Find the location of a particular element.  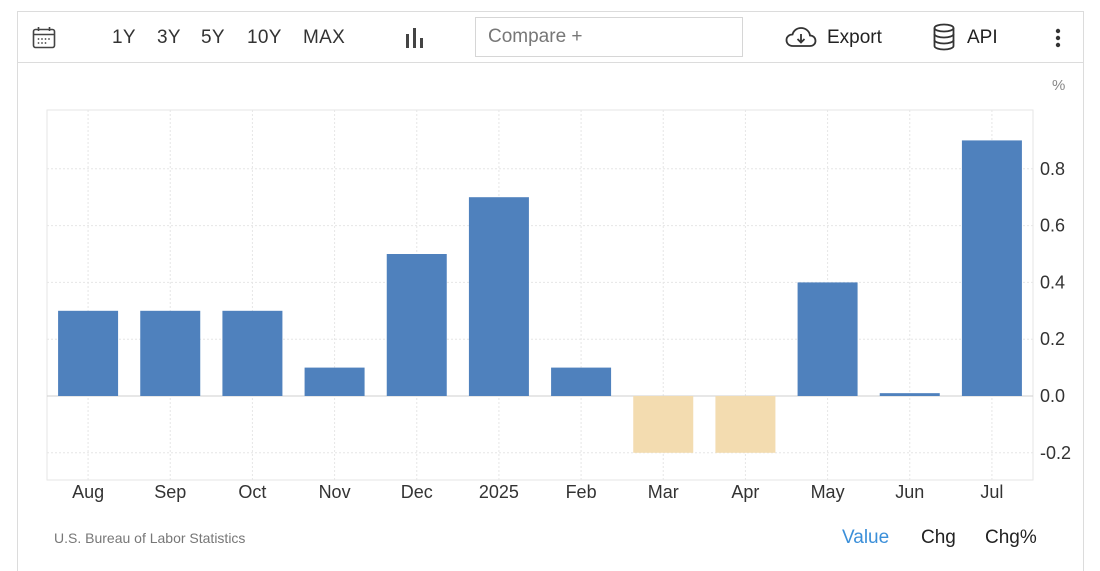

x-tick-label: Nov is located at coordinates (335, 492).